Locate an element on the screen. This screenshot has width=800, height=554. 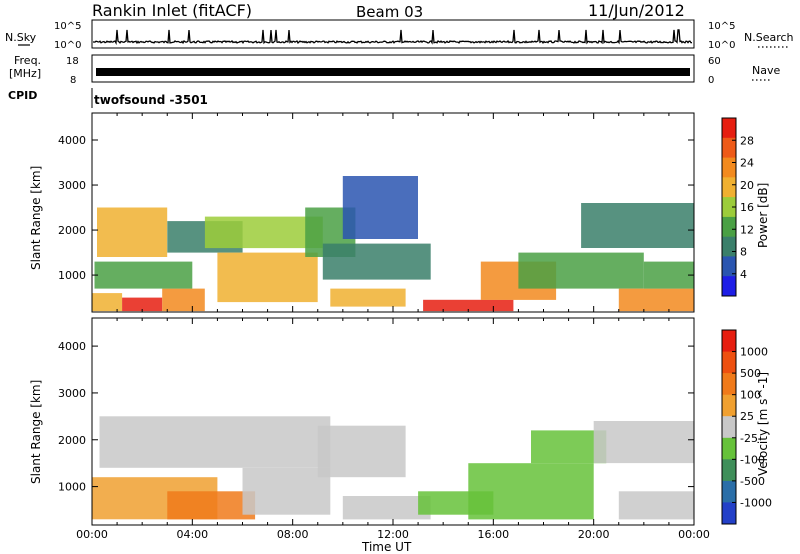
velocity-colorbar-tick-label: -100 is located at coordinates (752, 459).